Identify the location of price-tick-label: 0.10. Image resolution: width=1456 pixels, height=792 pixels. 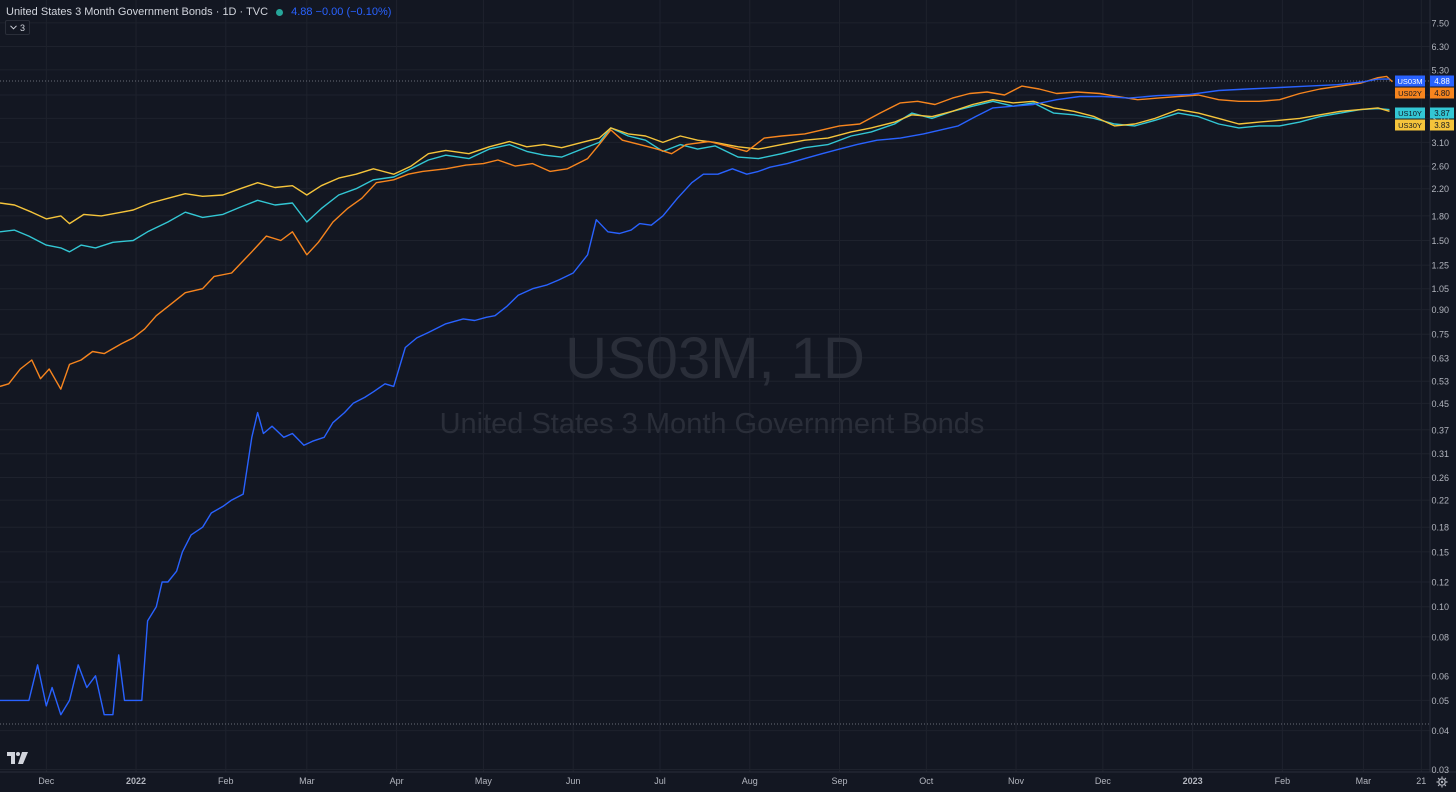
(1440, 607).